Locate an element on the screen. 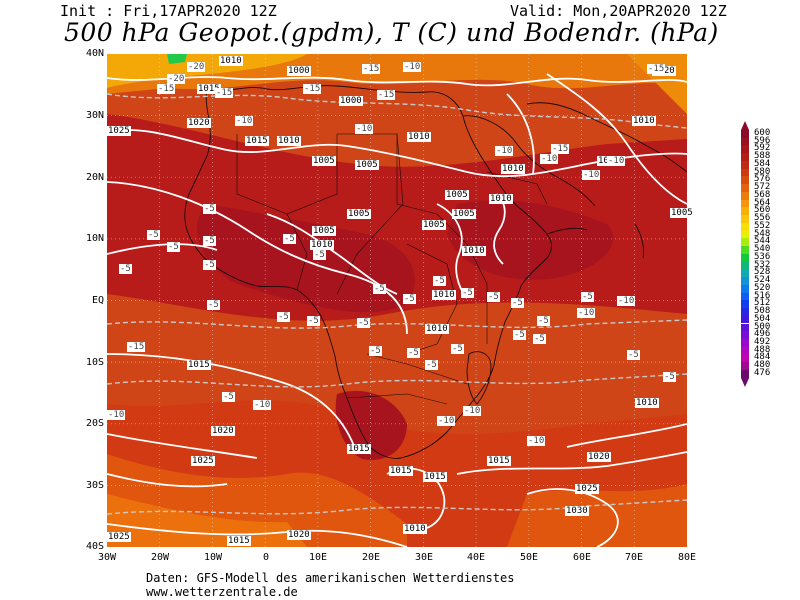  legend-value: 496 is located at coordinates (762, 334).